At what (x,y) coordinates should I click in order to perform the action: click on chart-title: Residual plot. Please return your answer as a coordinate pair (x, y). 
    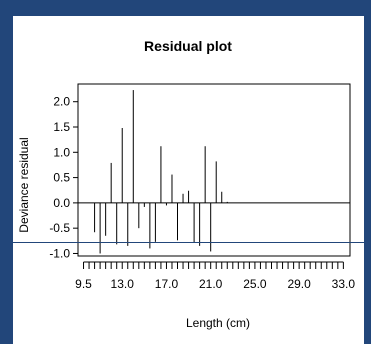
    Looking at the image, I should click on (188, 46).